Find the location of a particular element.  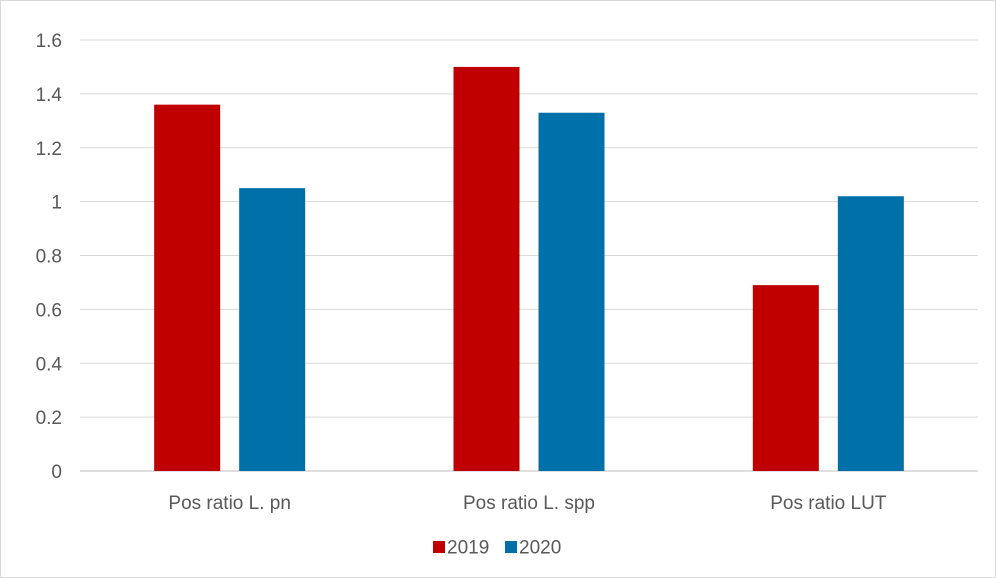

y-axis-tick-labels: 0 0.2 0.4 0.6 0.8 1 1.2 1.4 1.6 is located at coordinates (49, 257).